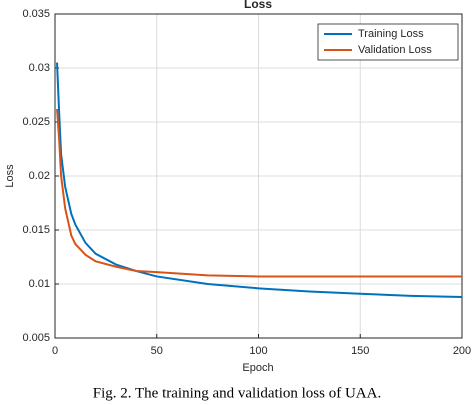  I want to click on y-tick-label: 0.005, so click(36, 338).